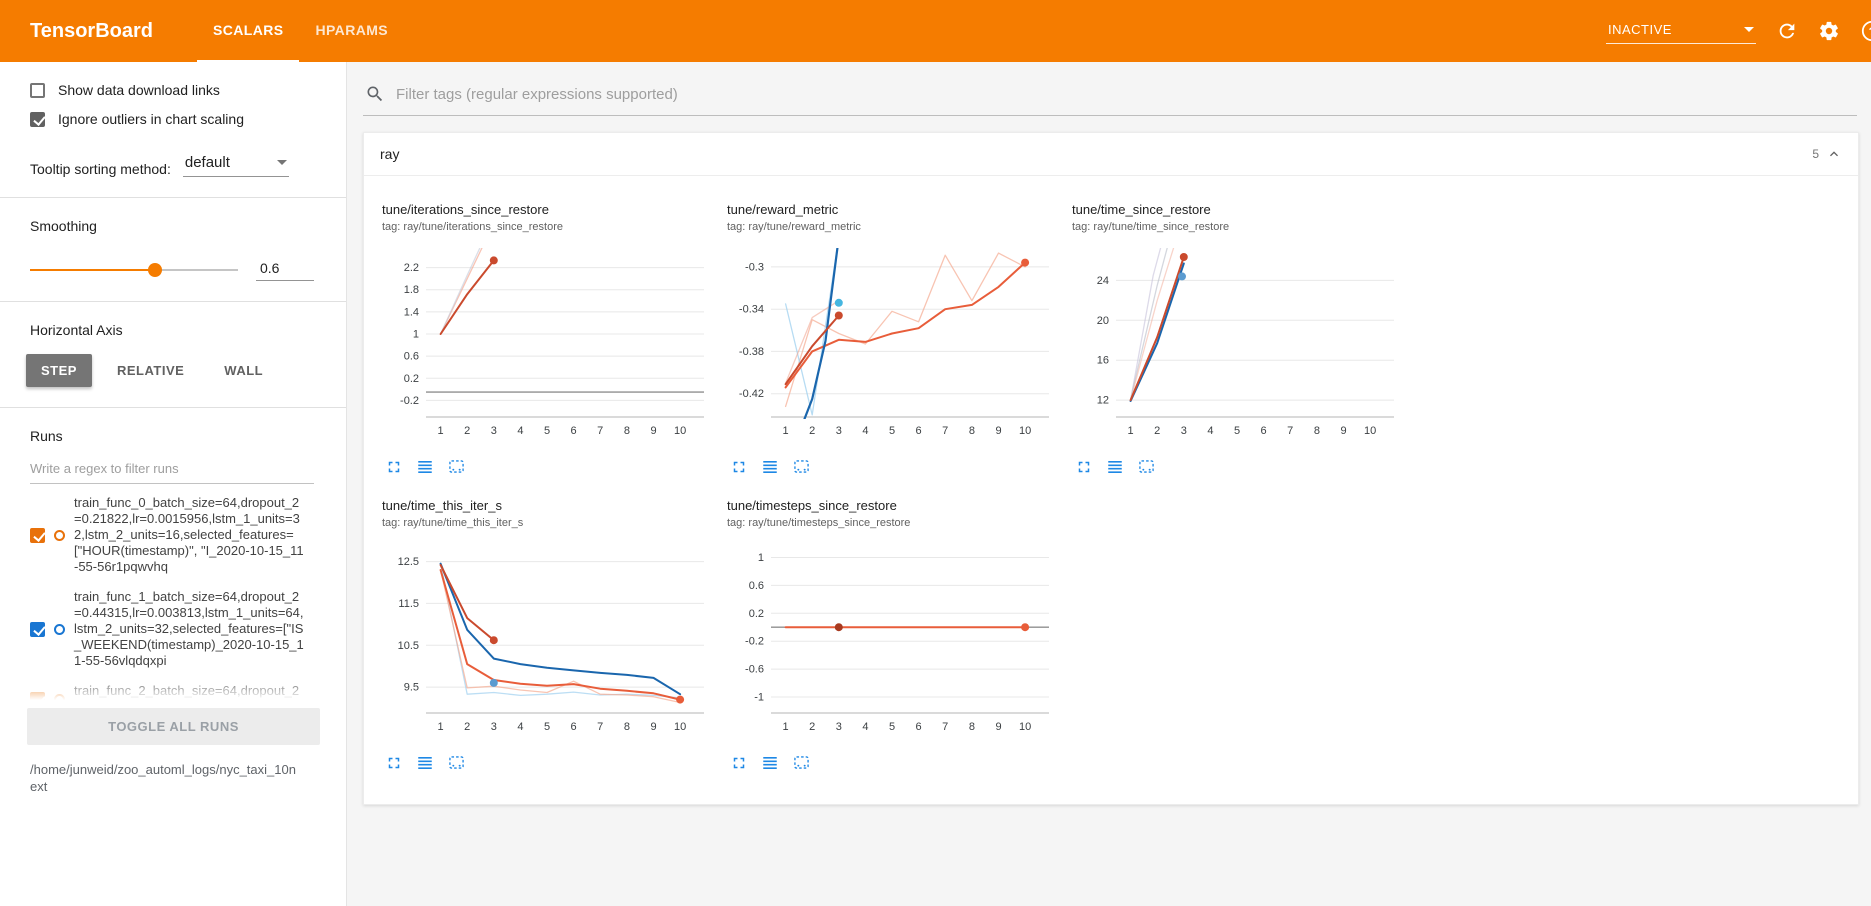 This screenshot has width=1871, height=906. I want to click on scalar-line-chart: -0.42 -0.38 -0.34 -0.3 1 2 3 4 5 6 7 8 9 10, so click(893, 344).